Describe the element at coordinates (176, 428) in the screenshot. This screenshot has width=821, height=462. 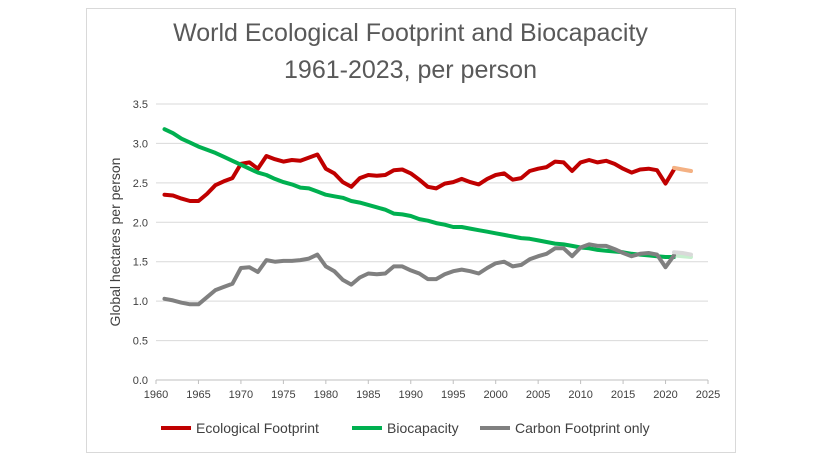
I see `legend-swatch-ecological-footprint` at that location.